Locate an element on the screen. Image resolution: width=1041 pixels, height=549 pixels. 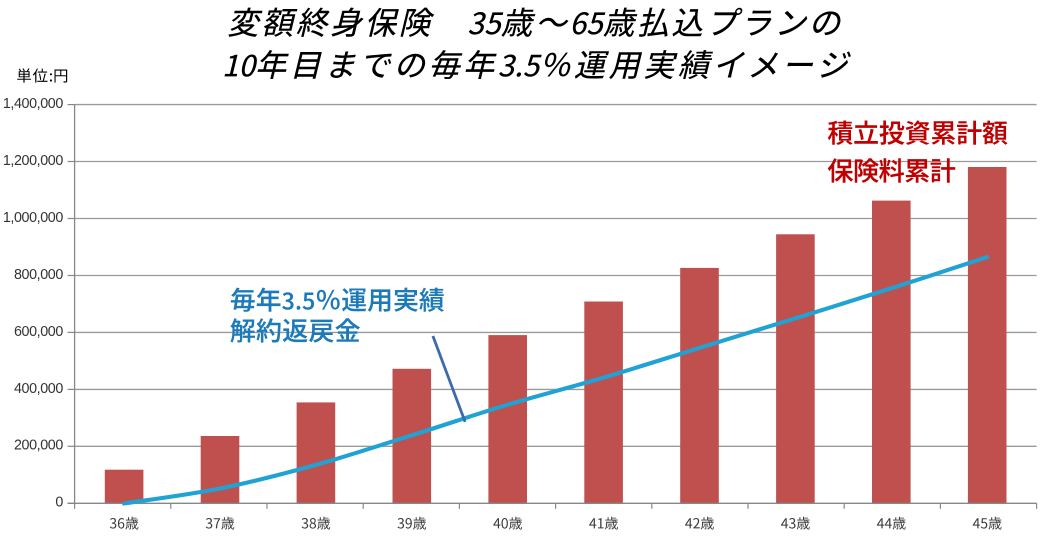
svg-text: 800,000 is located at coordinates (38, 275).